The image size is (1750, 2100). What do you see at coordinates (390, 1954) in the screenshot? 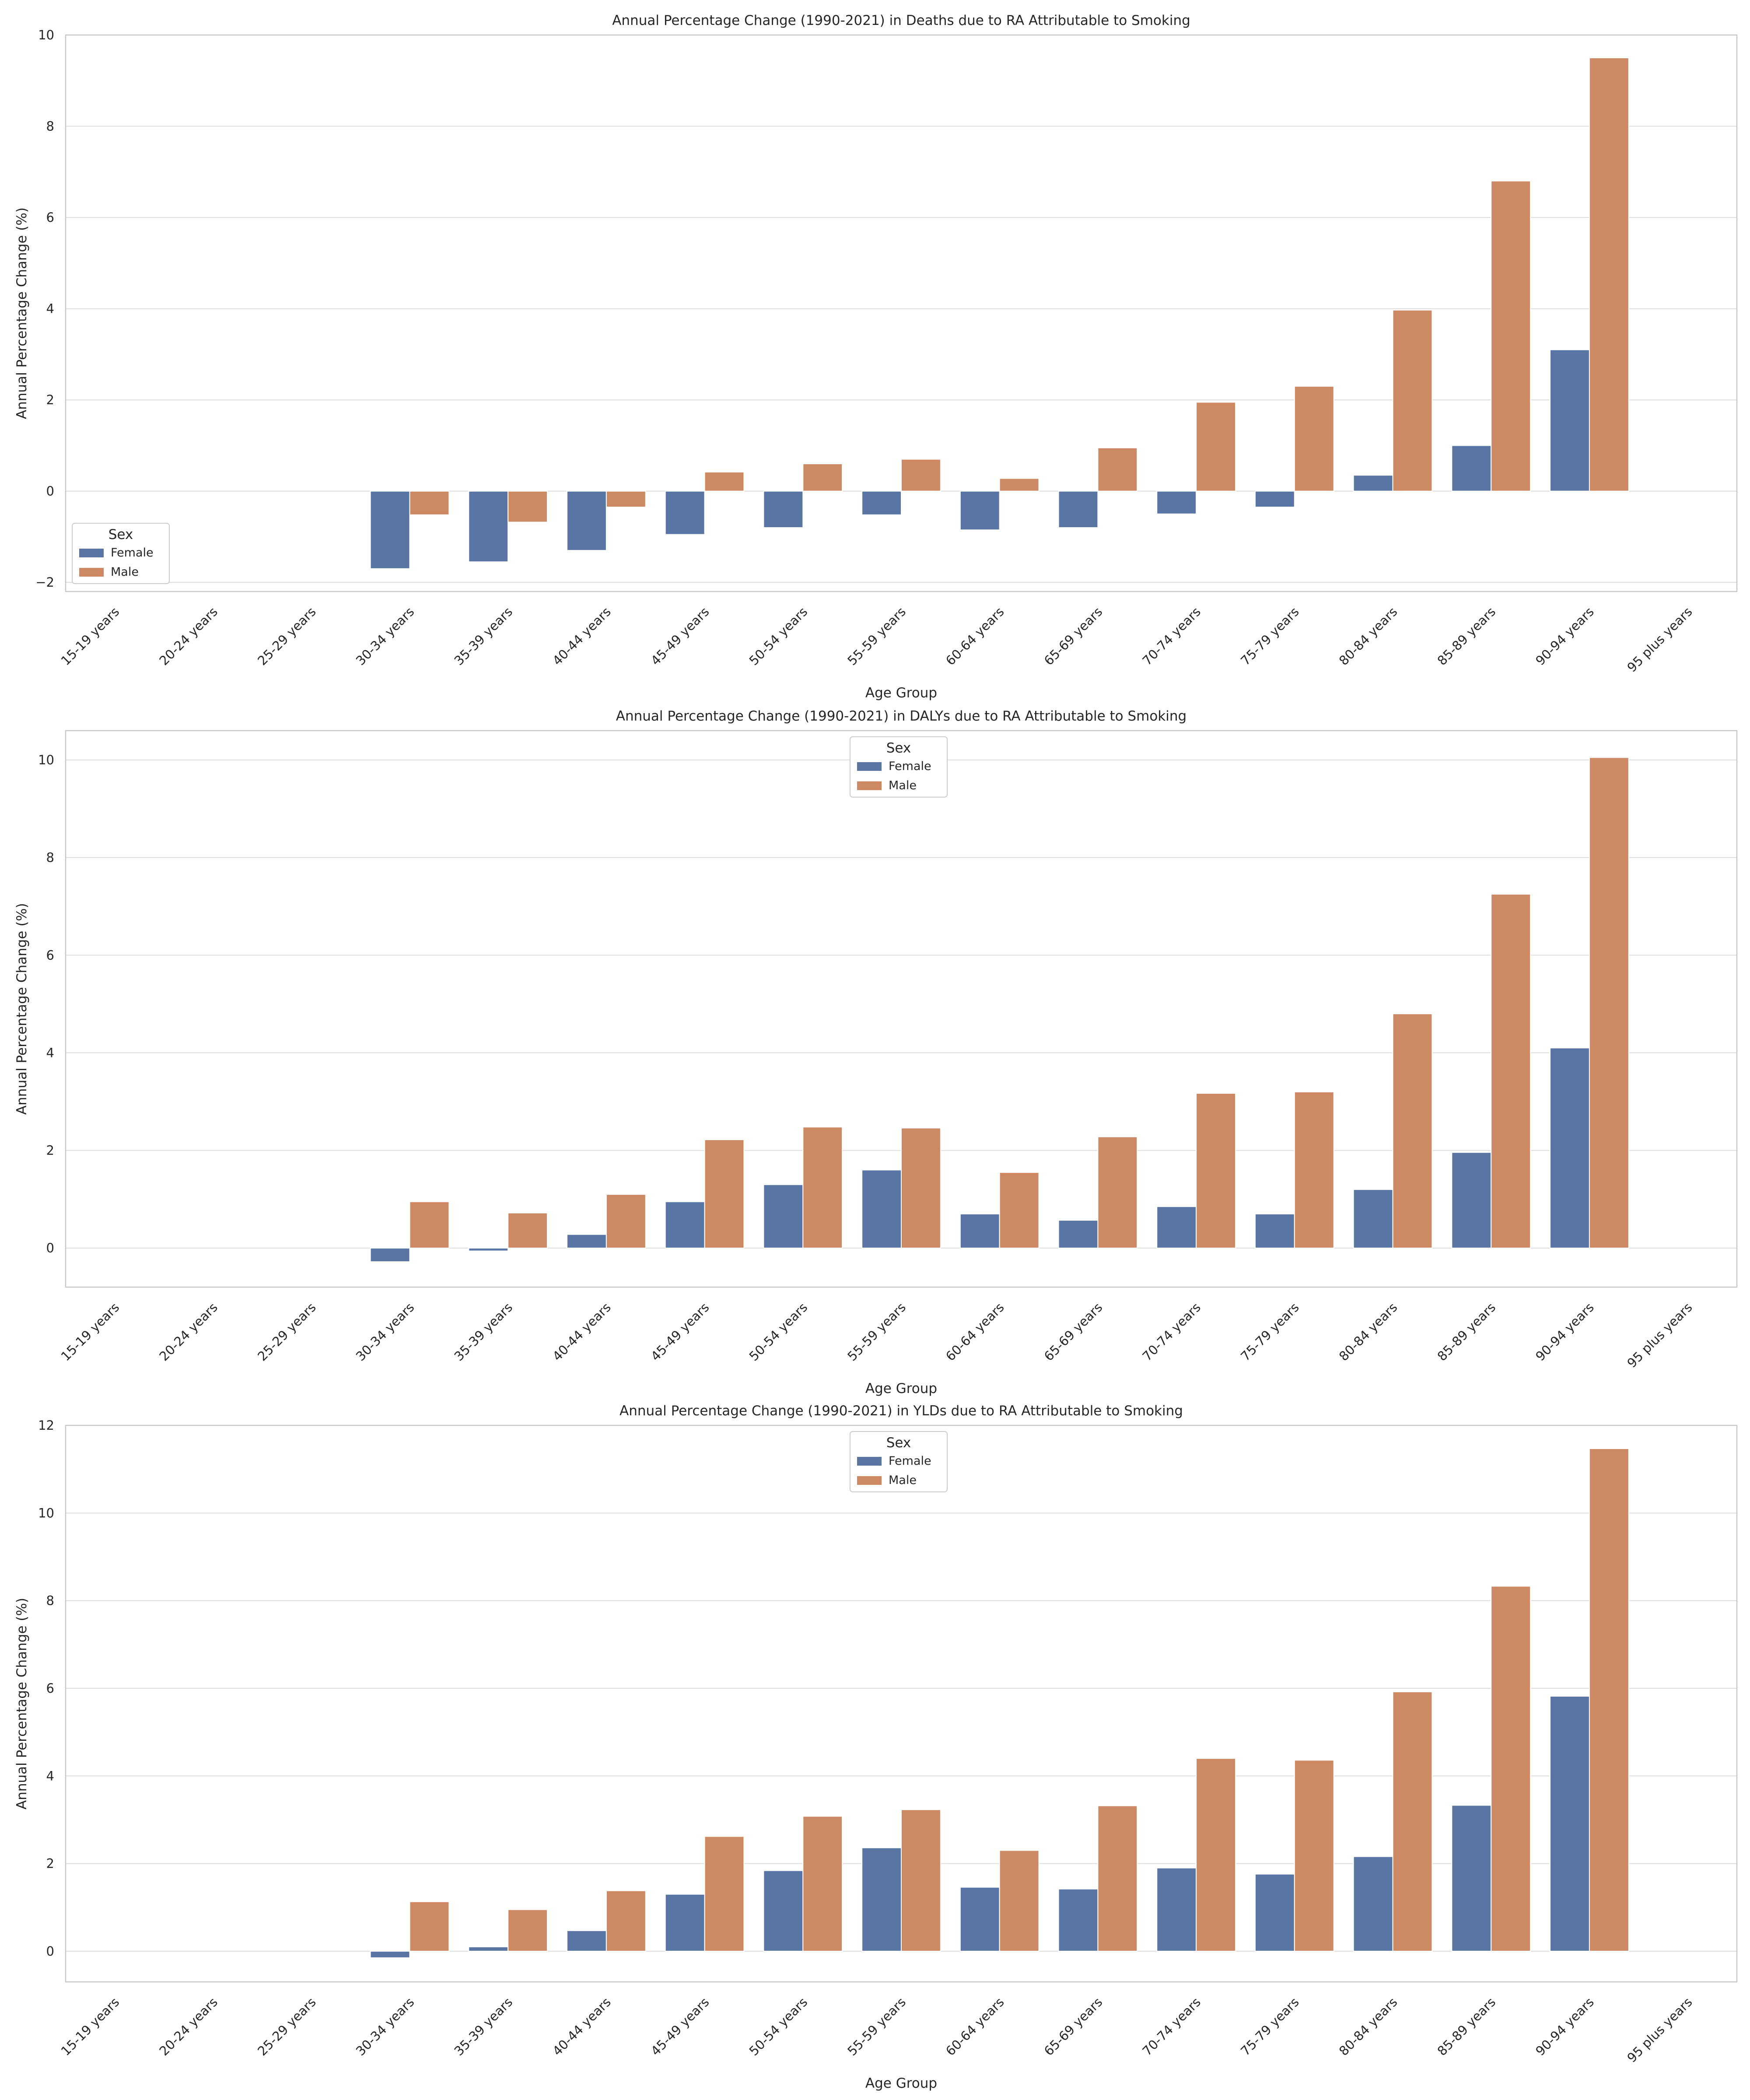
I see `bar-female-30-34-years` at bounding box center [390, 1954].